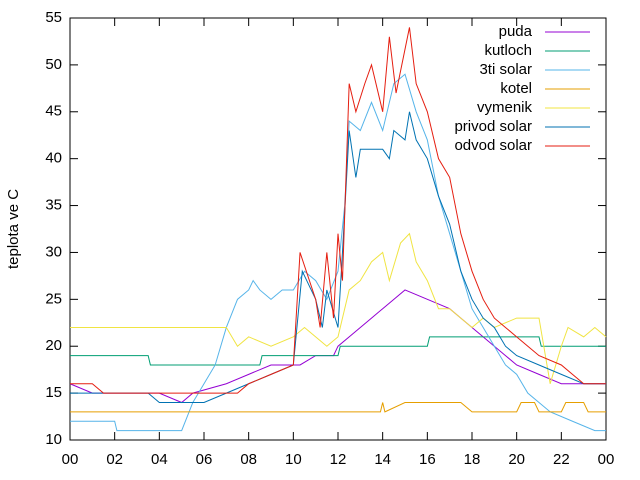 This screenshot has width=640, height=480. I want to click on legend-label: puda, so click(516, 31).